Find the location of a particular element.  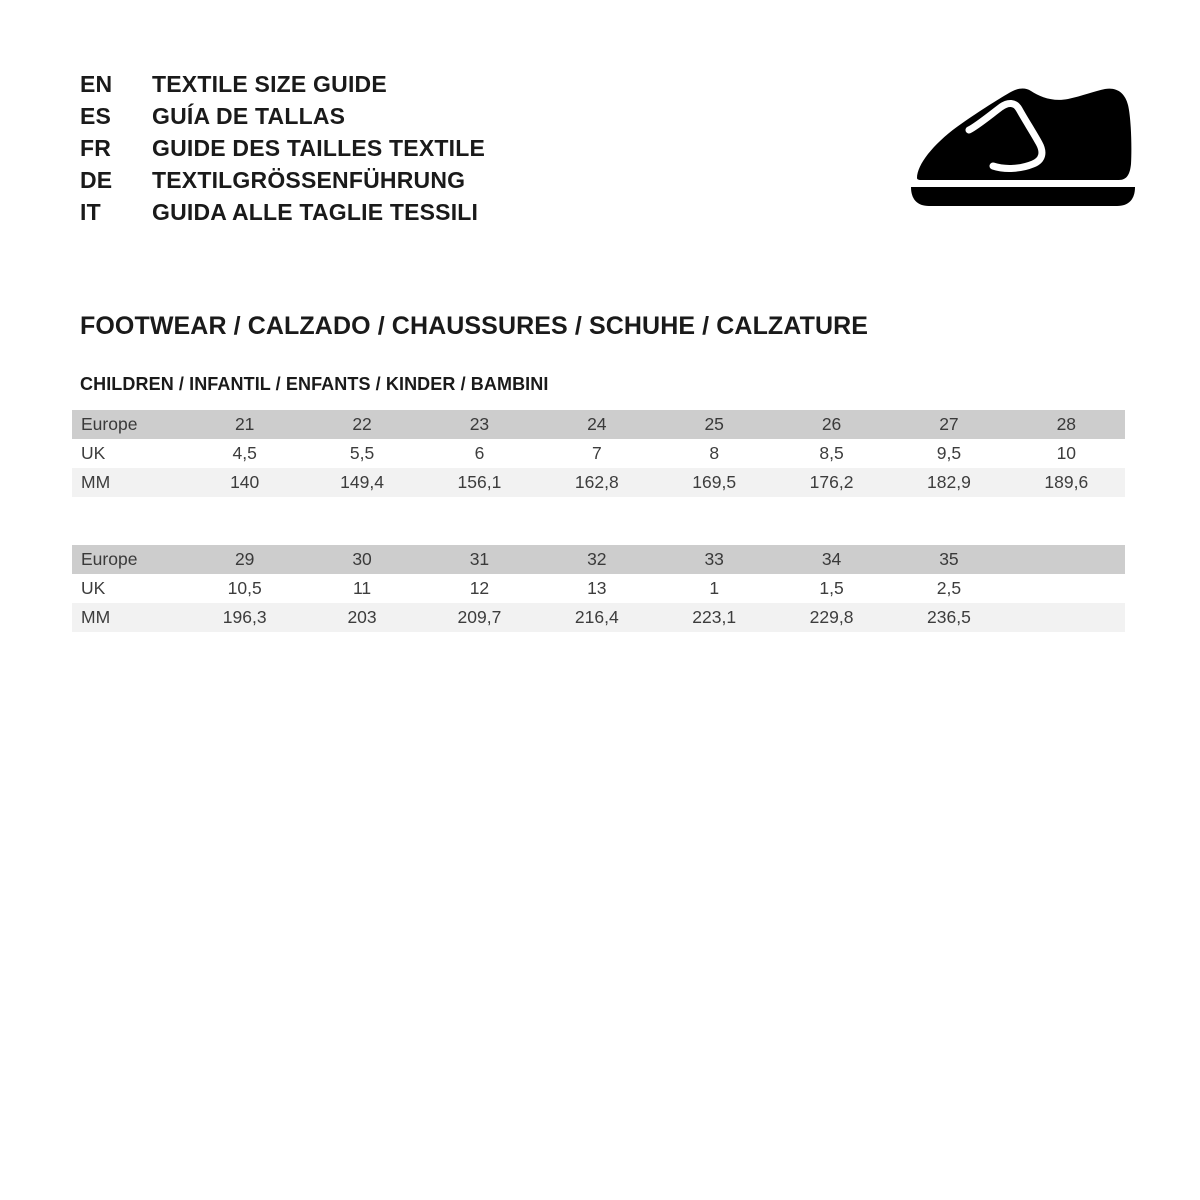

language-label: GUÍA DE TALLAS is located at coordinates (249, 116).